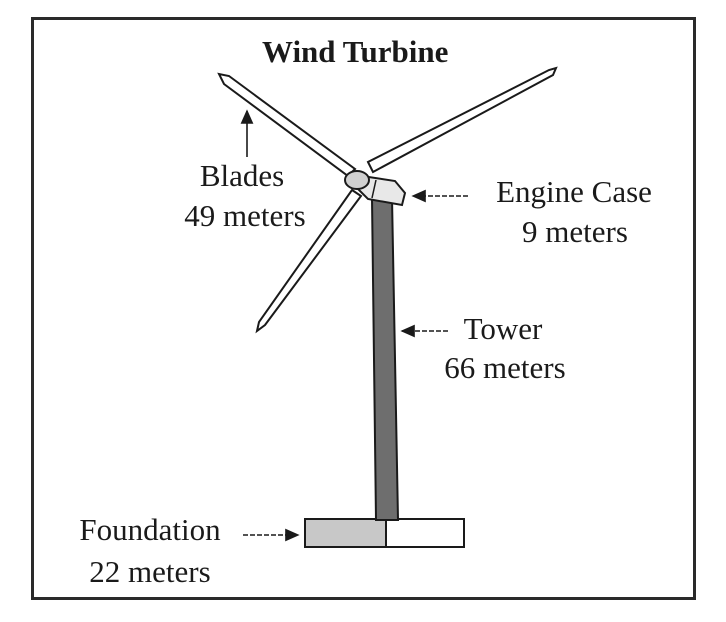 The image size is (726, 622). What do you see at coordinates (505, 367) in the screenshot?
I see `tower-length: 66 meters` at bounding box center [505, 367].